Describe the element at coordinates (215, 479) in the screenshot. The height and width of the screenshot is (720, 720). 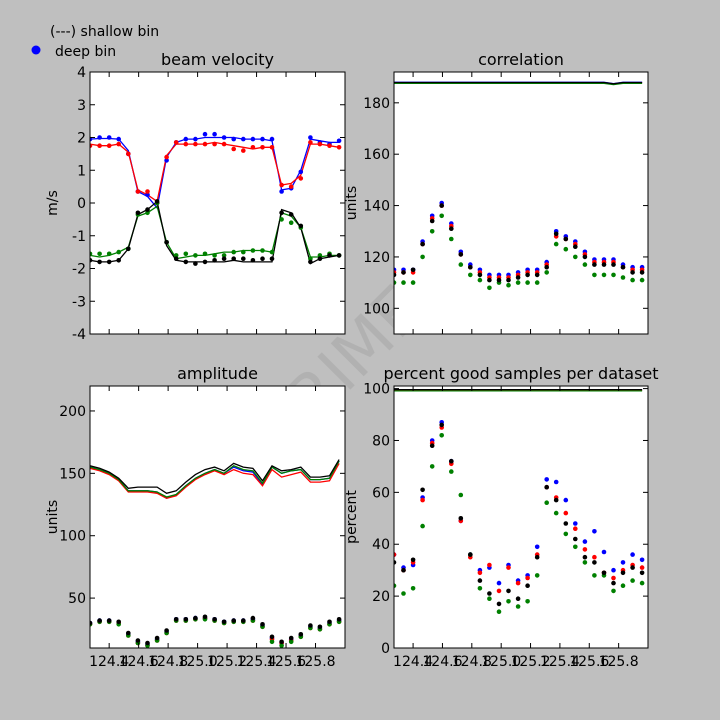
I see `series-line-beam3` at that location.